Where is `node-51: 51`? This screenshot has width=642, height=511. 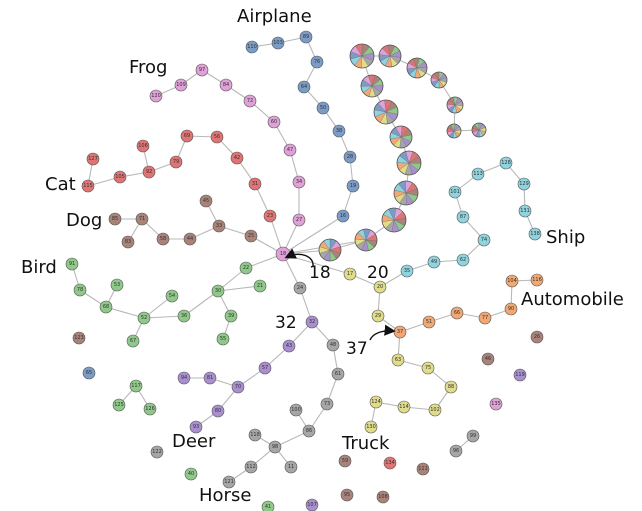 node-51: 51 is located at coordinates (429, 322).